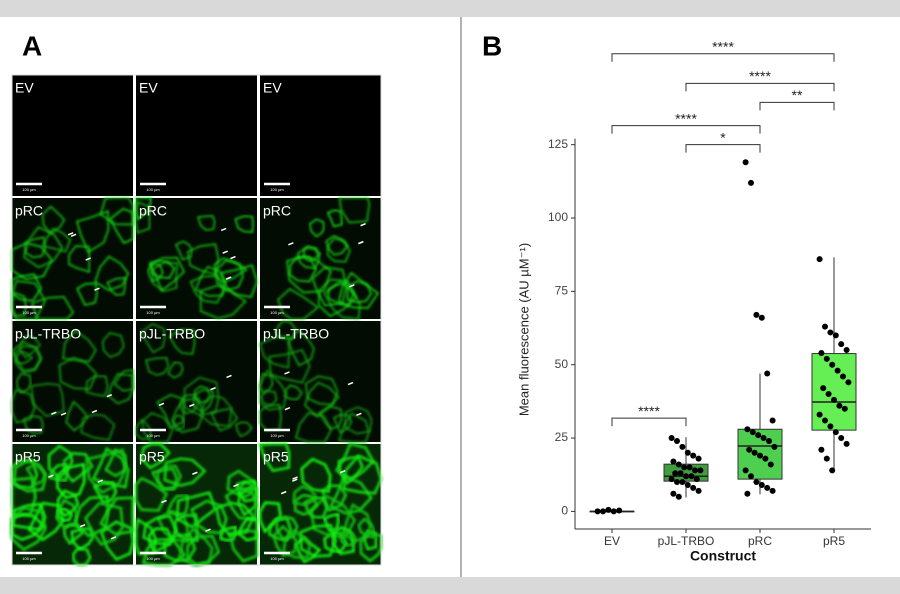 The image size is (900, 594). What do you see at coordinates (558, 217) in the screenshot?
I see `y-tick-label: 100` at bounding box center [558, 217].